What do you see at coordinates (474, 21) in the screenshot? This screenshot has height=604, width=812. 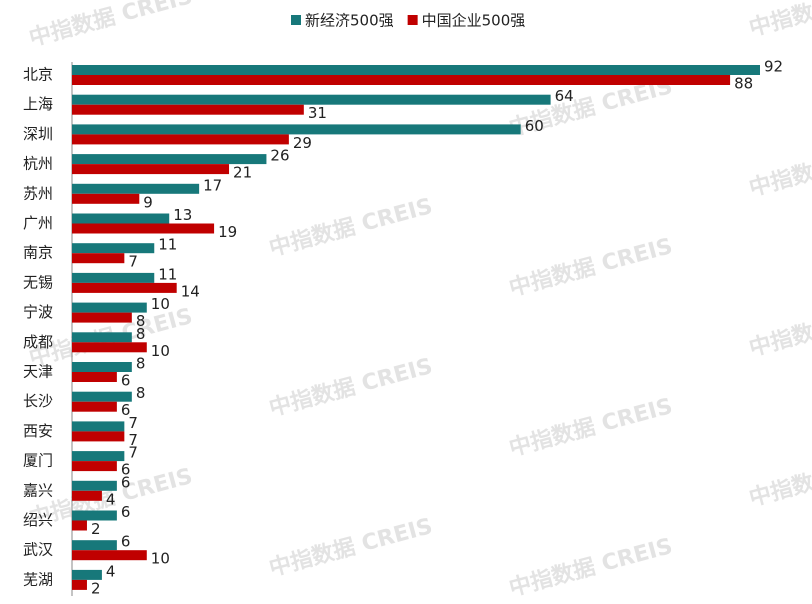 I see `legend-label: 中国企业500强` at bounding box center [474, 21].